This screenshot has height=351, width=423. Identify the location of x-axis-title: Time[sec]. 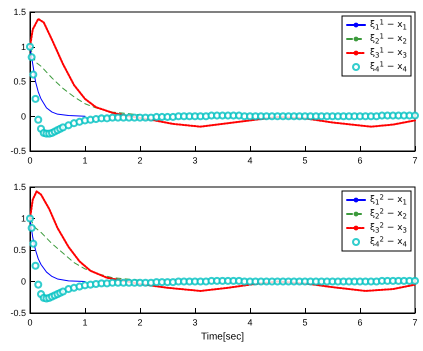
(222, 336).